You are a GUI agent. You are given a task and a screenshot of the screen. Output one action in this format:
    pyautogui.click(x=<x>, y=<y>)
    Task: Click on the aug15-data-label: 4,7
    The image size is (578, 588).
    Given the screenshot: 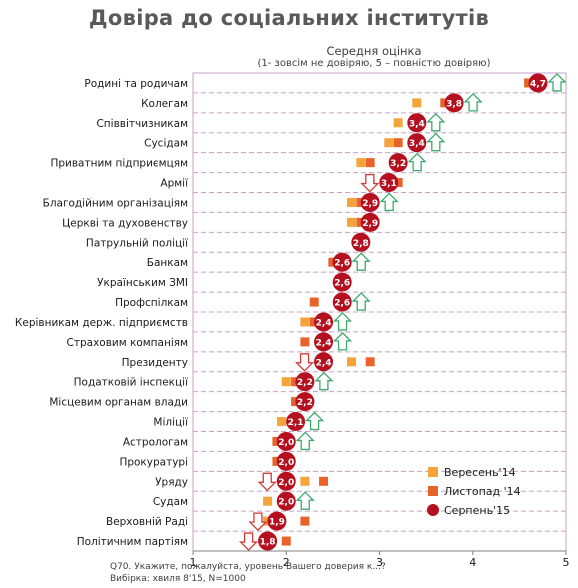 What is the action you would take?
    pyautogui.click(x=538, y=84)
    